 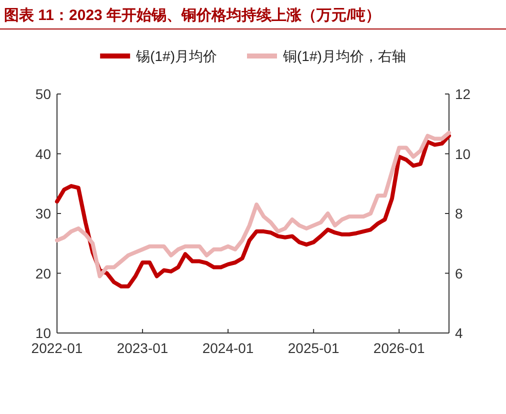 I want to click on y2-tick-label: 8, so click(x=459, y=214).